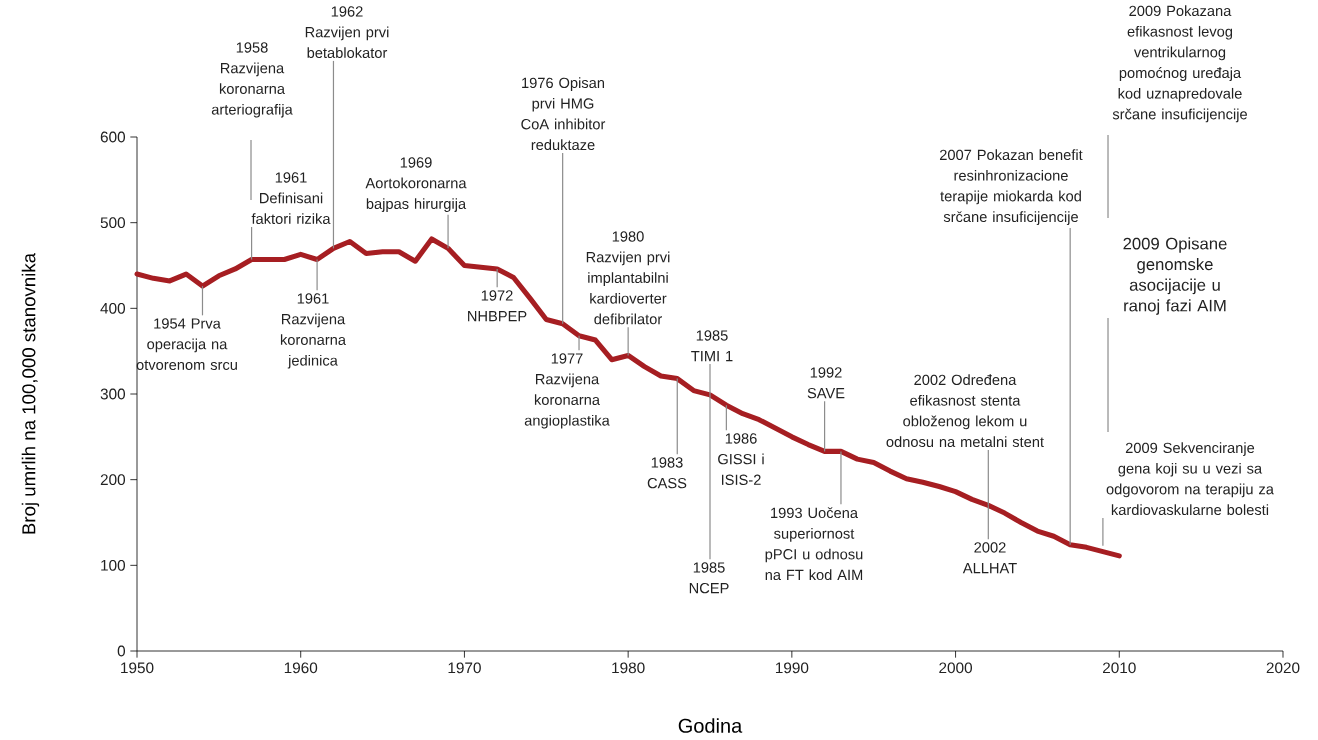 The image size is (1318, 740). What do you see at coordinates (113, 565) in the screenshot?
I see `y-tick-label: 100` at bounding box center [113, 565].